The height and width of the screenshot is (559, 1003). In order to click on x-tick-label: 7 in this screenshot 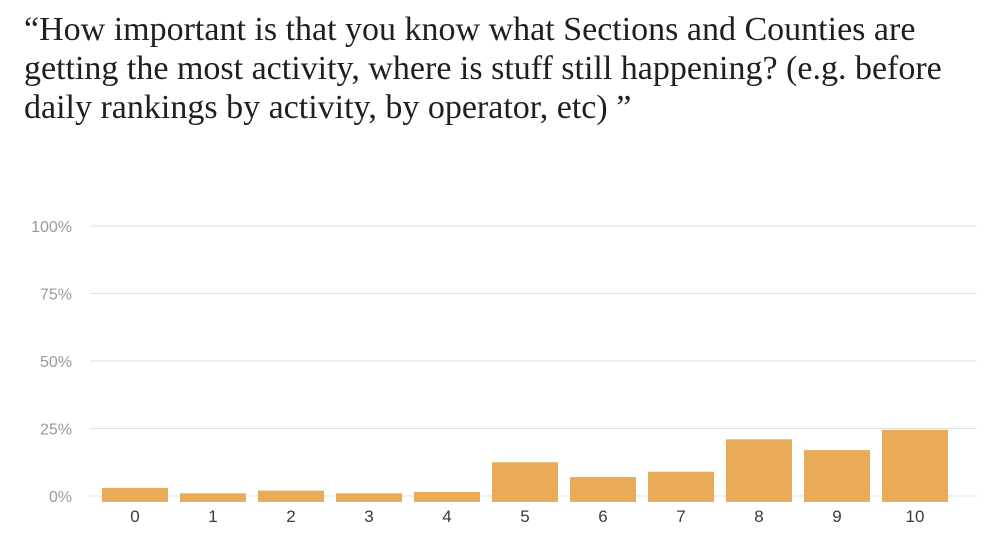, I will do `click(680, 516)`.